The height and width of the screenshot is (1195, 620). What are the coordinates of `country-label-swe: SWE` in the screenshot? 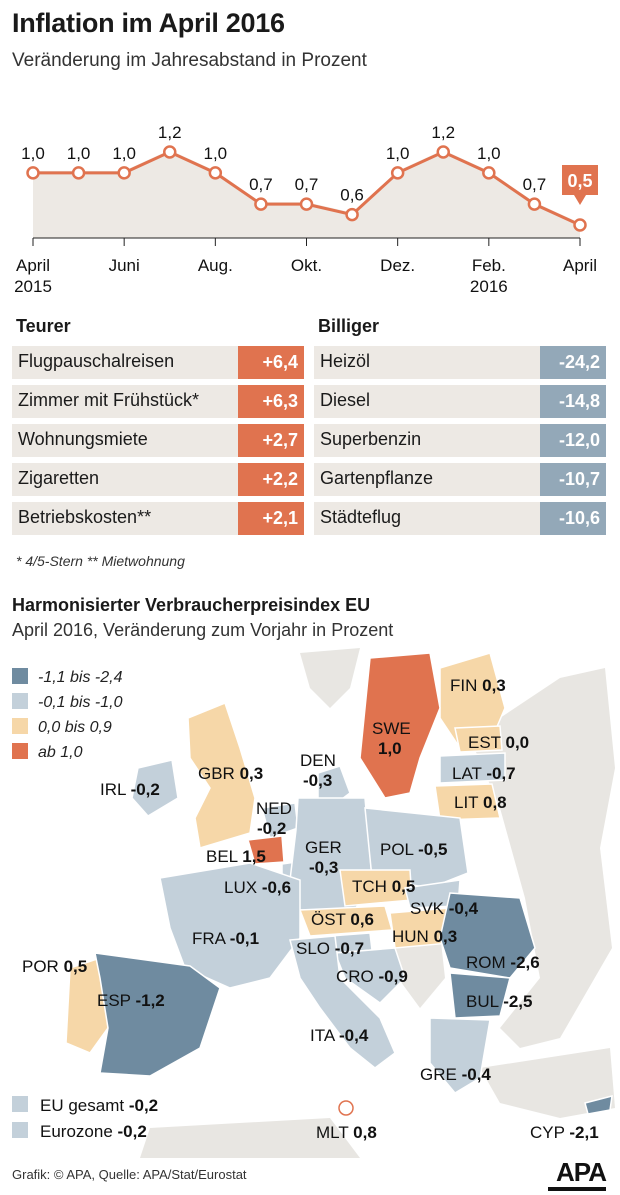 It's located at (391, 728).